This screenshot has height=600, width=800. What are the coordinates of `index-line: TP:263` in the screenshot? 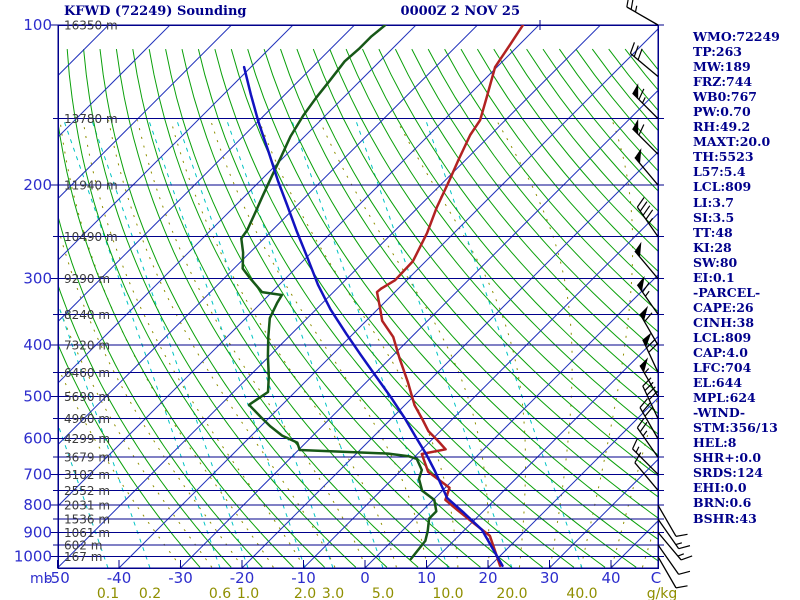 It's located at (717, 52).